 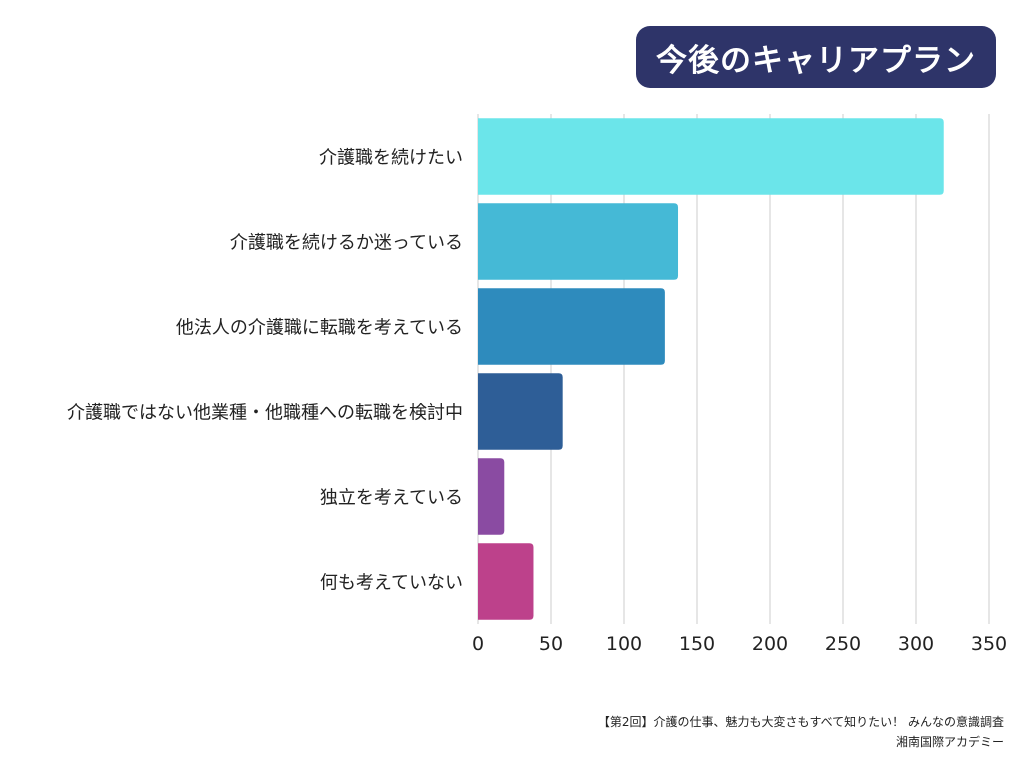 I want to click on x-tick-label: 200, so click(x=770, y=644).